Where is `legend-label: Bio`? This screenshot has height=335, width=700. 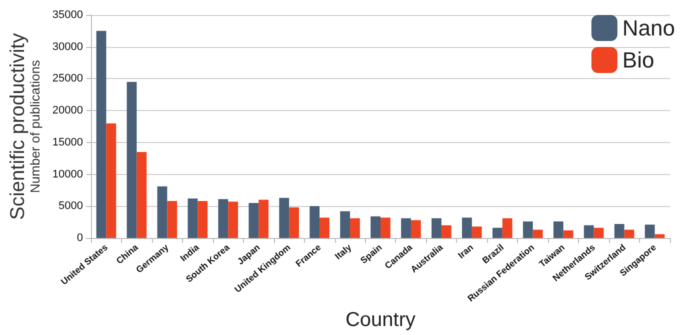
legend-label: Bio is located at coordinates (638, 60).